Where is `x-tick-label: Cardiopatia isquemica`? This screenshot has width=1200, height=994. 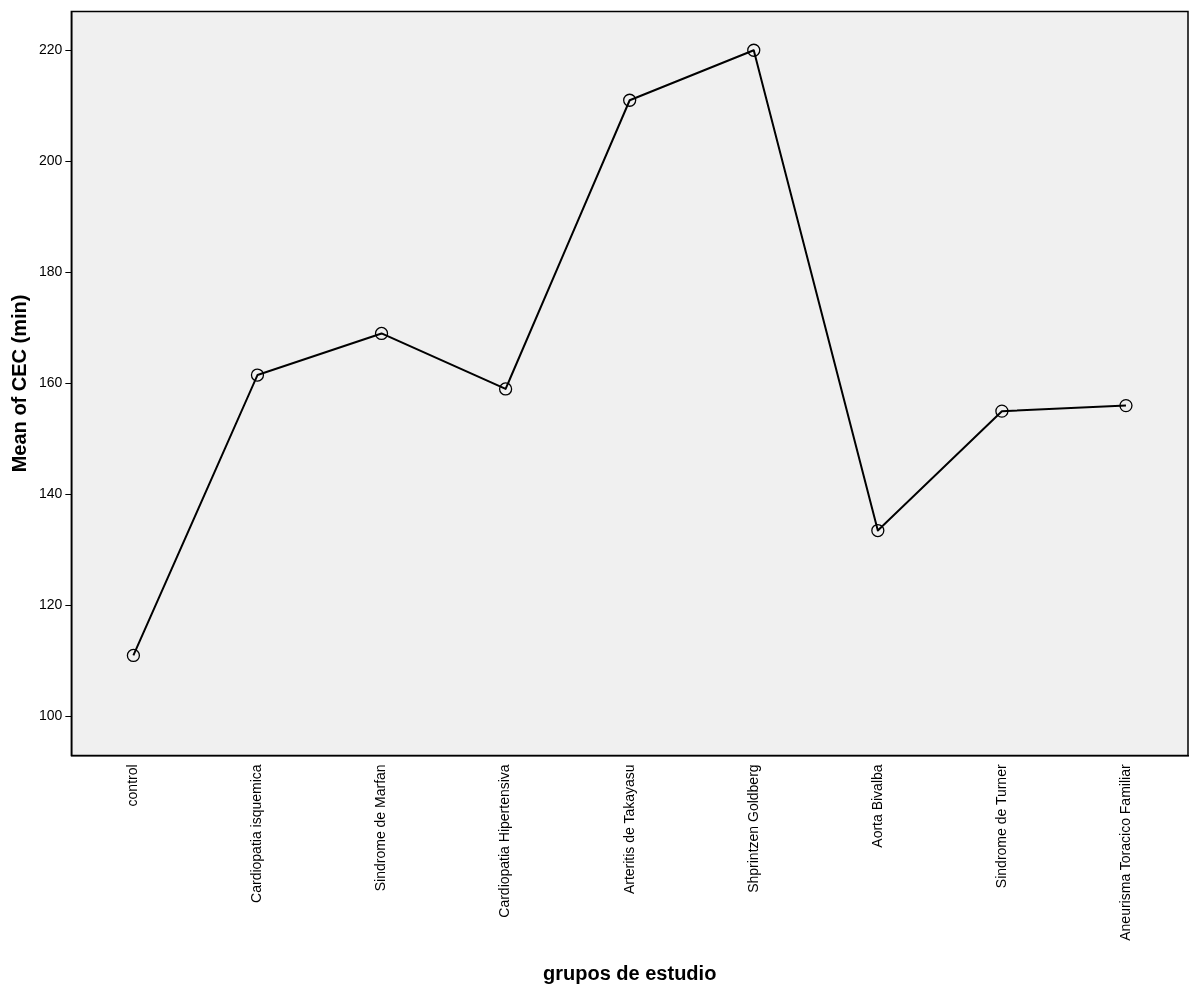 x-tick-label: Cardiopatia isquemica is located at coordinates (256, 833).